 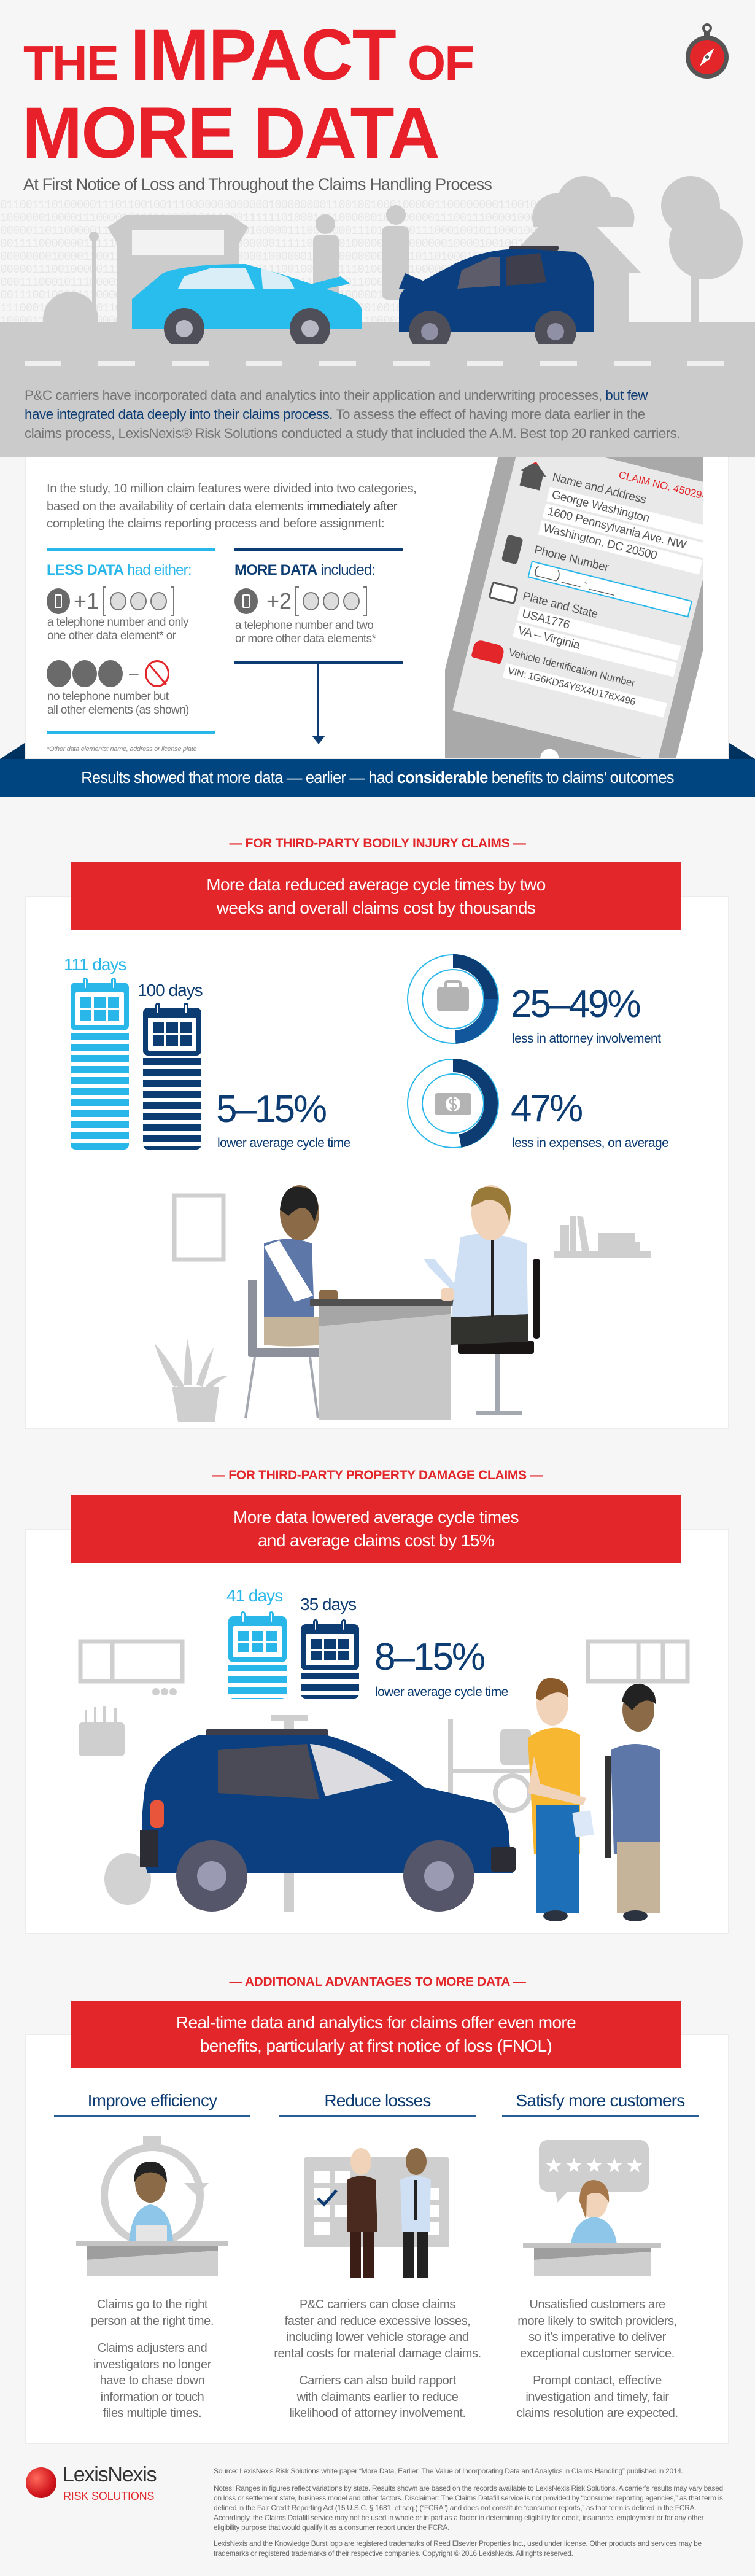 What do you see at coordinates (12, 751) in the screenshot?
I see `banner-fold-left` at bounding box center [12, 751].